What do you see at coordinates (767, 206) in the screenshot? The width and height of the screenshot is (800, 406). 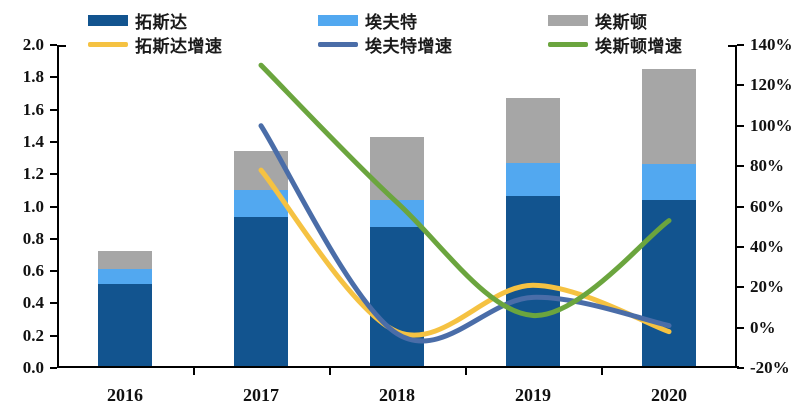 I see `y-axis-right-tick-label: 60%` at bounding box center [767, 206].